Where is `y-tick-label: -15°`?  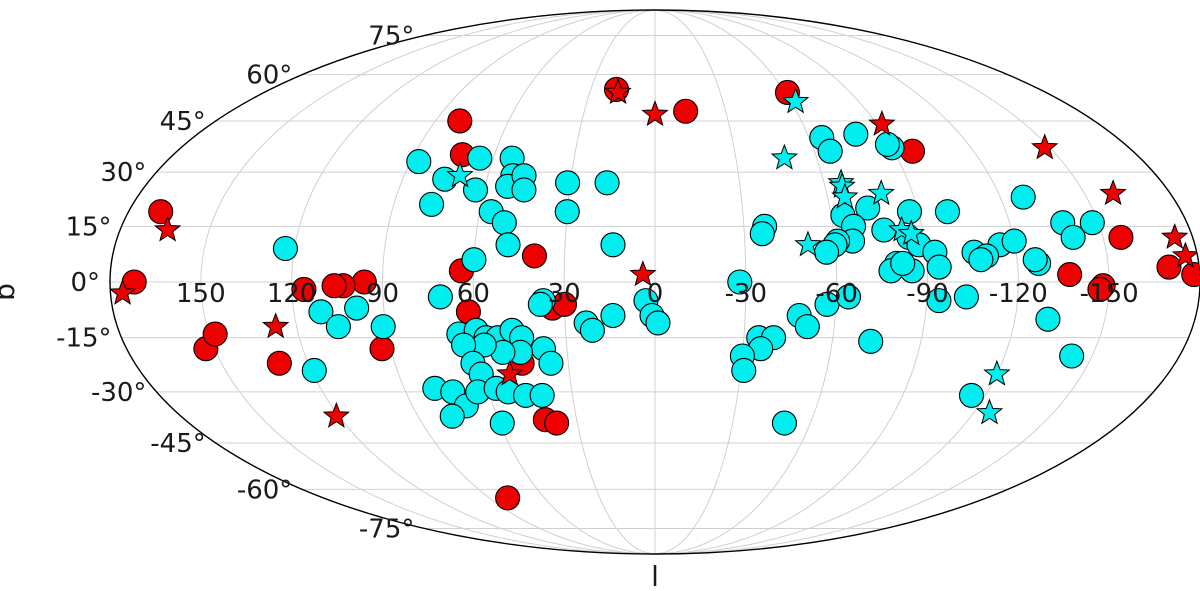
y-tick-label: -15° is located at coordinates (83, 339).